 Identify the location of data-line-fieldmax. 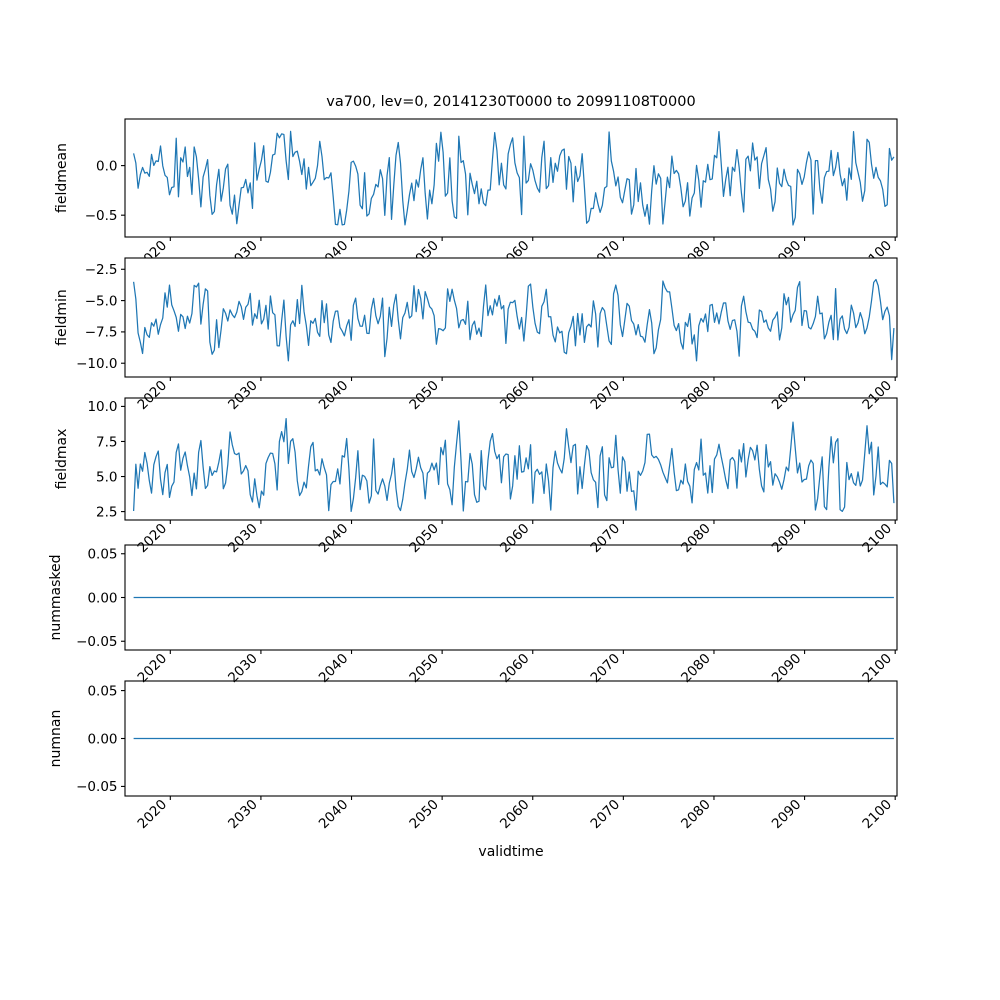
(513, 465).